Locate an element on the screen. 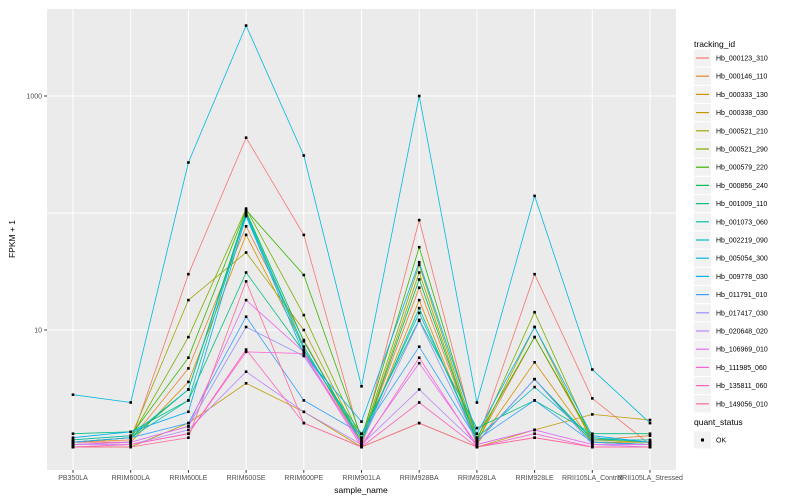 The width and height of the screenshot is (800, 500). legend-item-label: Hb_017417_030 is located at coordinates (742, 313).